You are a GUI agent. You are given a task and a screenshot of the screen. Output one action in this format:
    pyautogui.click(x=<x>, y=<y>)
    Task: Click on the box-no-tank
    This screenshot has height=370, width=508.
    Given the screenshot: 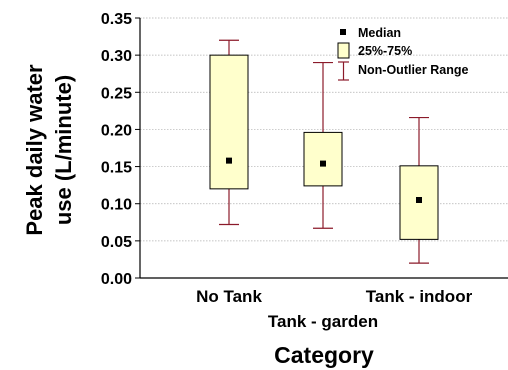 What is the action you would take?
    pyautogui.click(x=229, y=132)
    